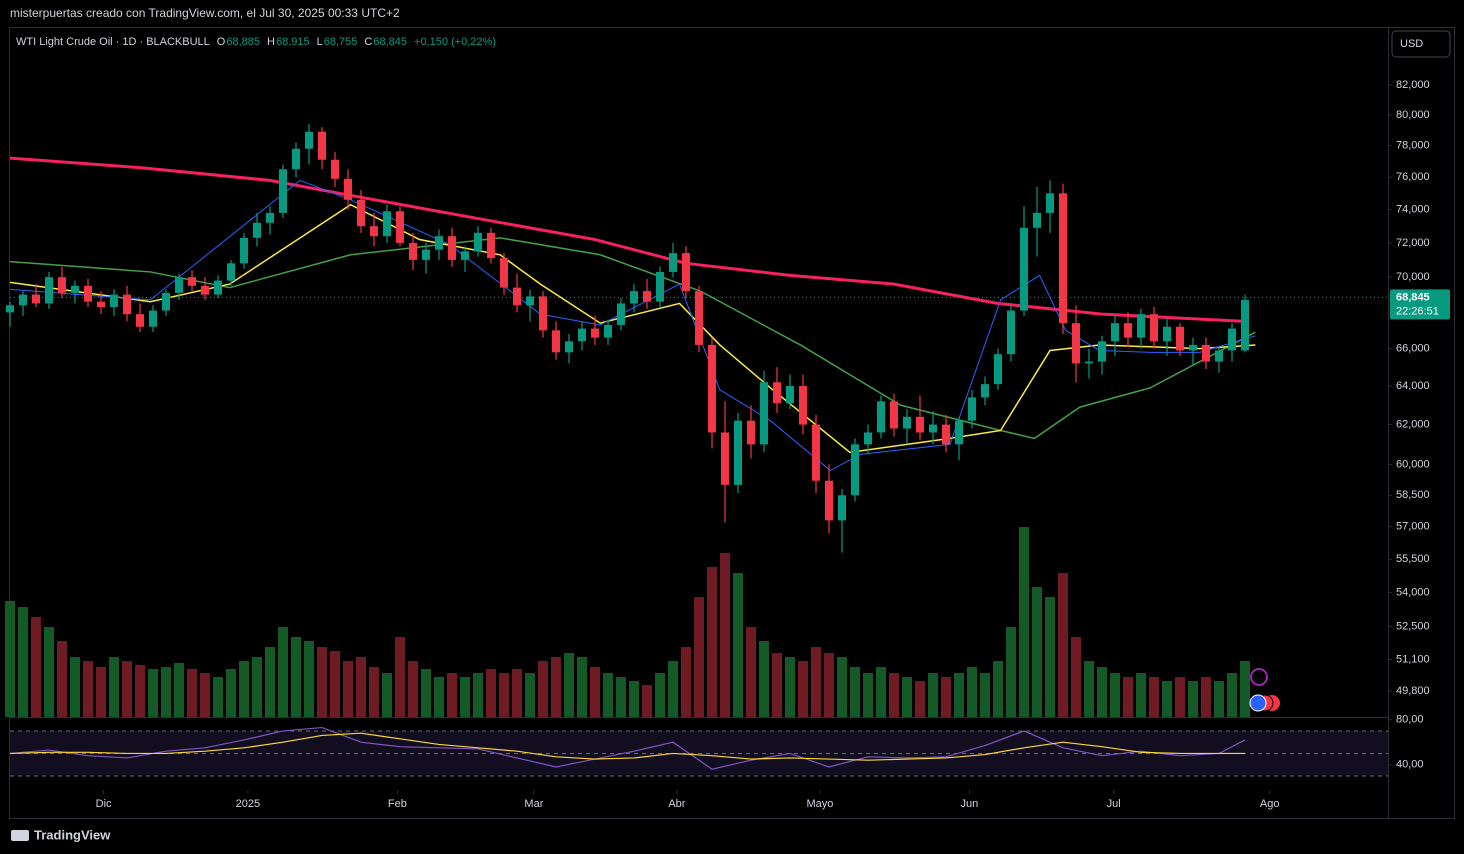 The width and height of the screenshot is (1464, 854). Describe the element at coordinates (1413, 297) in the screenshot. I see `last-price-label: 68,845` at that location.